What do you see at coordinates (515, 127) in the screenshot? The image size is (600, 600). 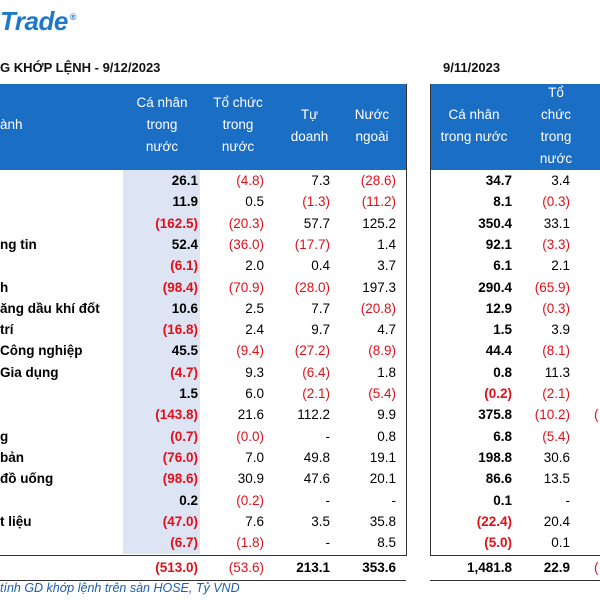 I see `right-table-header: Cá nhân trong nước Tổ chức trong nước` at bounding box center [515, 127].